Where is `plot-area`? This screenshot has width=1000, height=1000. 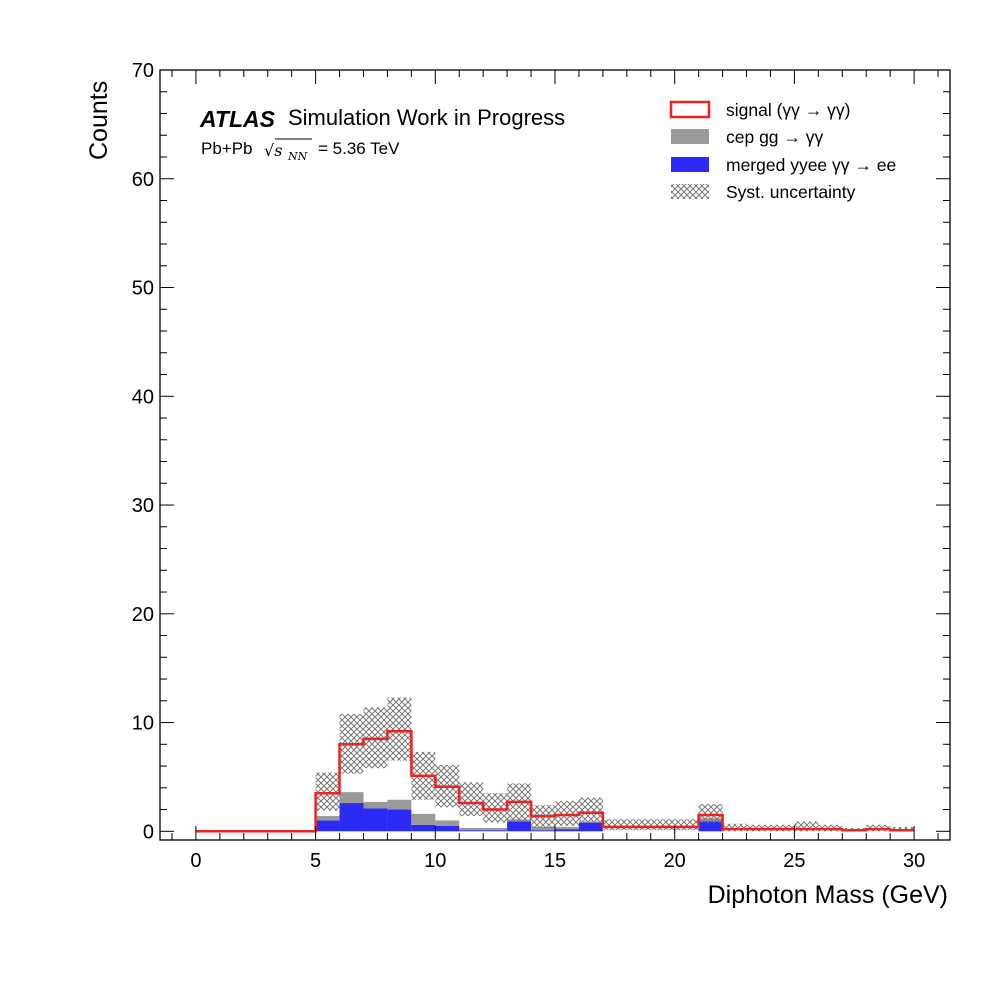 plot-area is located at coordinates (555, 765).